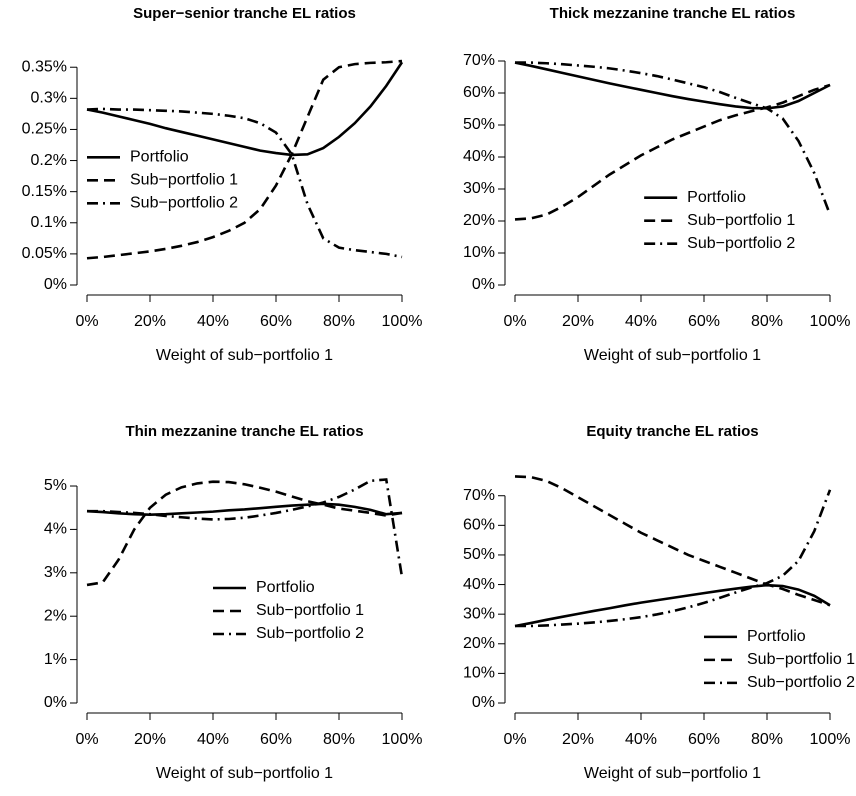 Image resolution: width=856 pixels, height=796 pixels. Describe the element at coordinates (244, 431) in the screenshot. I see `chart-title: Thin mezzanine tranche EL ratios` at that location.